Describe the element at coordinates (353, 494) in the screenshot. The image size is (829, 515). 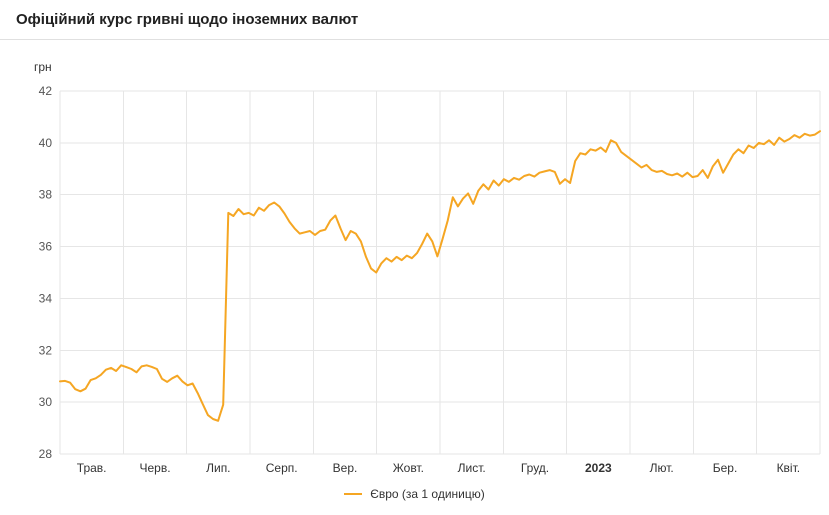
I see `legend-line-swatch` at that location.